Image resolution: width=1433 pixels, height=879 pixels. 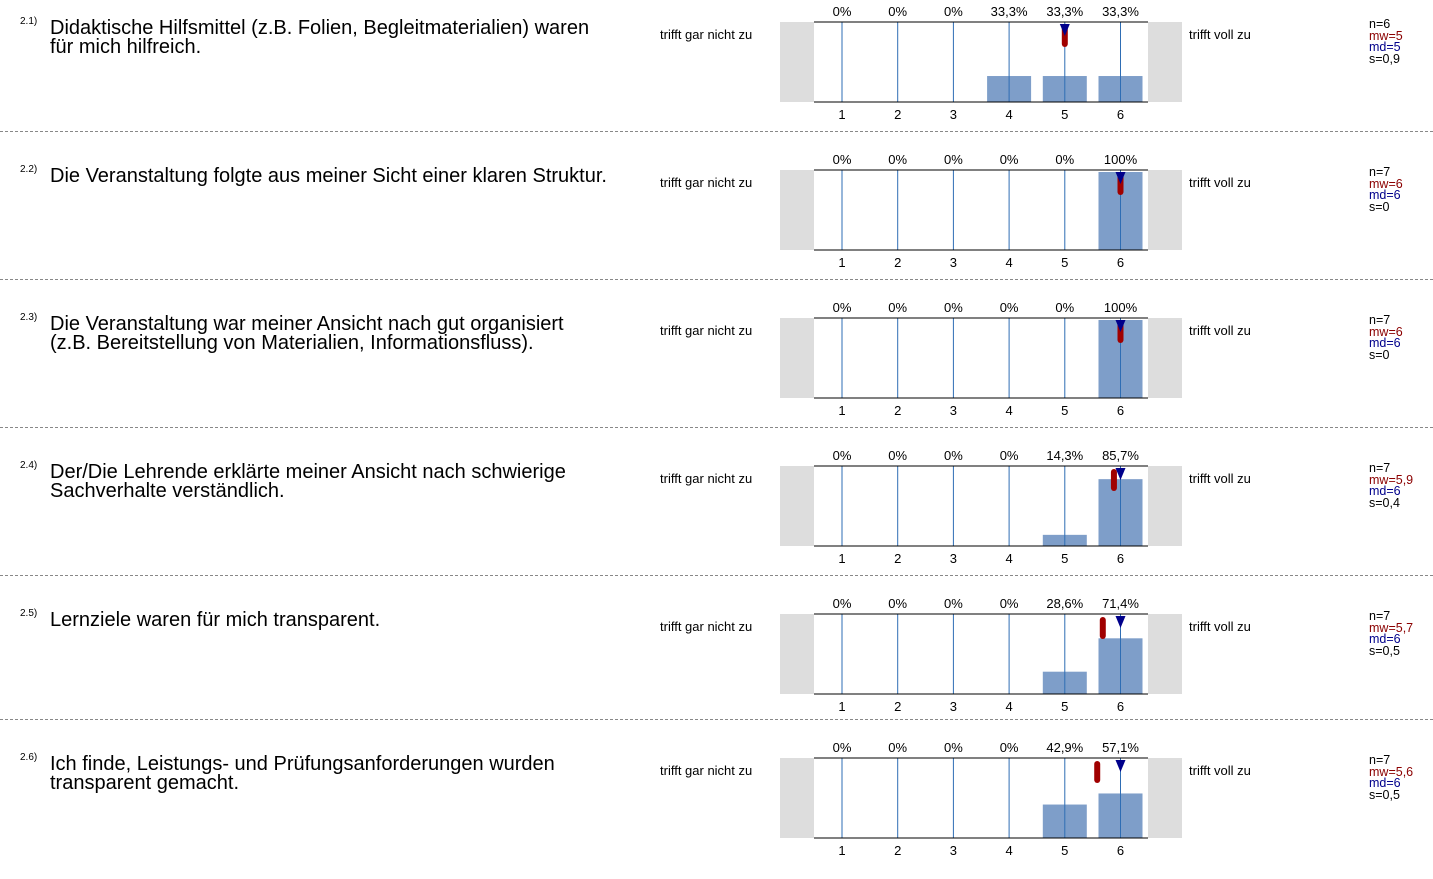 What do you see at coordinates (29, 757) in the screenshot?
I see `question-number: 2.6)` at bounding box center [29, 757].